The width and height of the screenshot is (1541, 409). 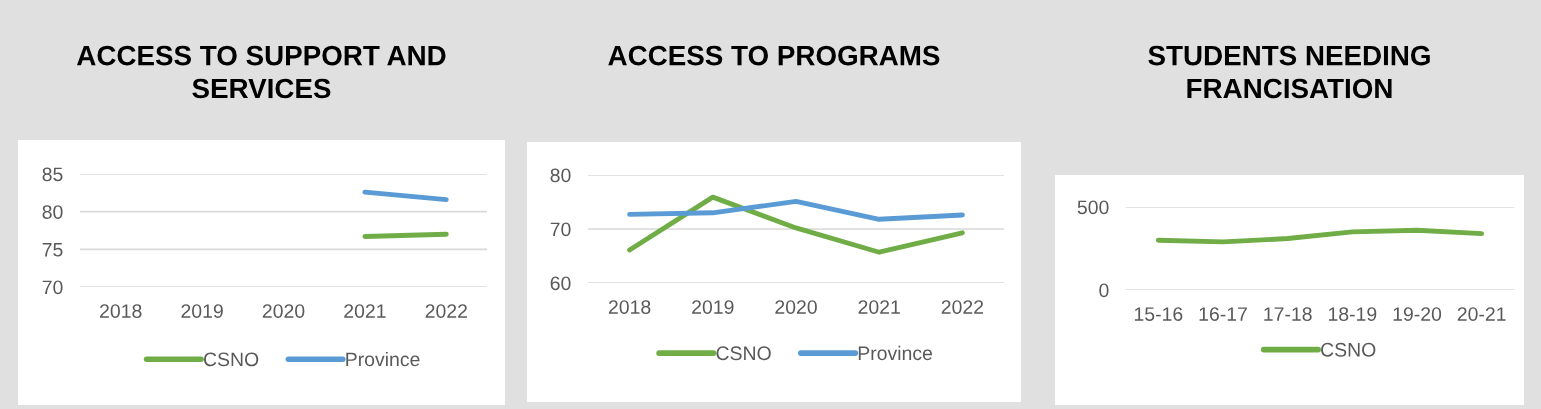 What do you see at coordinates (560, 283) in the screenshot?
I see `y-tick-label: 60` at bounding box center [560, 283].